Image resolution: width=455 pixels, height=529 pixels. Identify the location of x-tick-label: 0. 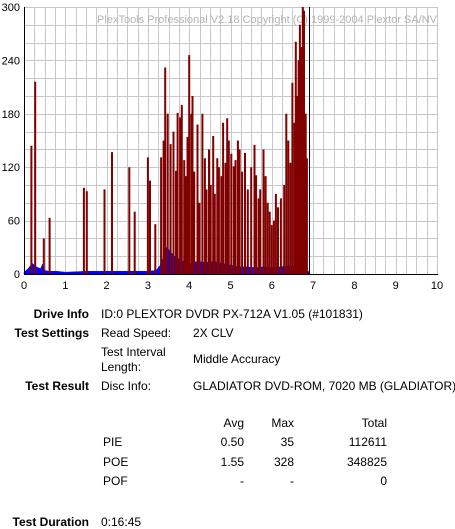
(24, 286).